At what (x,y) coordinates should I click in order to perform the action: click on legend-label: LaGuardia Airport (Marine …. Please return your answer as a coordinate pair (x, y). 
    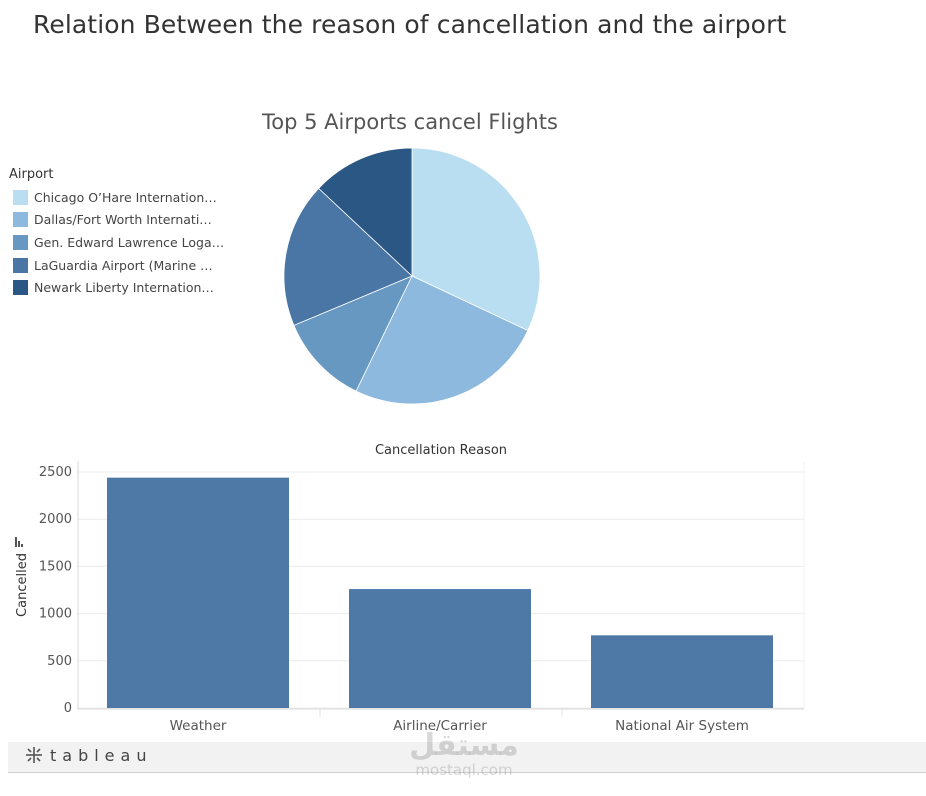
    Looking at the image, I should click on (123, 265).